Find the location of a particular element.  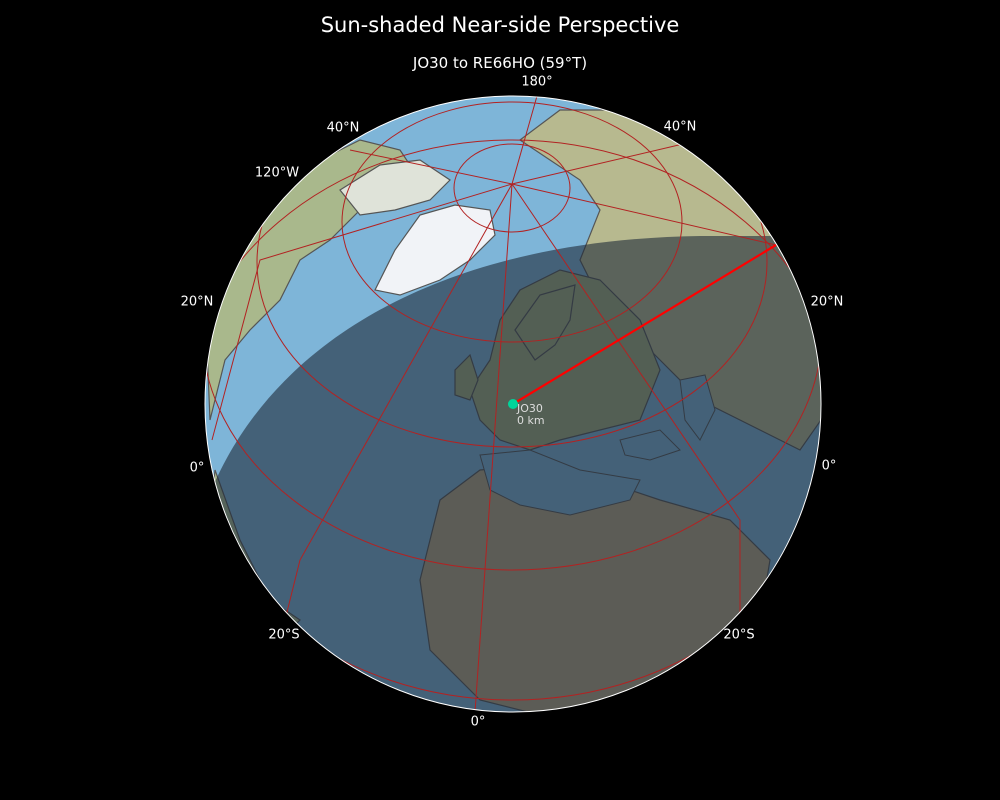

marker-distance: 0 km is located at coordinates (531, 420).